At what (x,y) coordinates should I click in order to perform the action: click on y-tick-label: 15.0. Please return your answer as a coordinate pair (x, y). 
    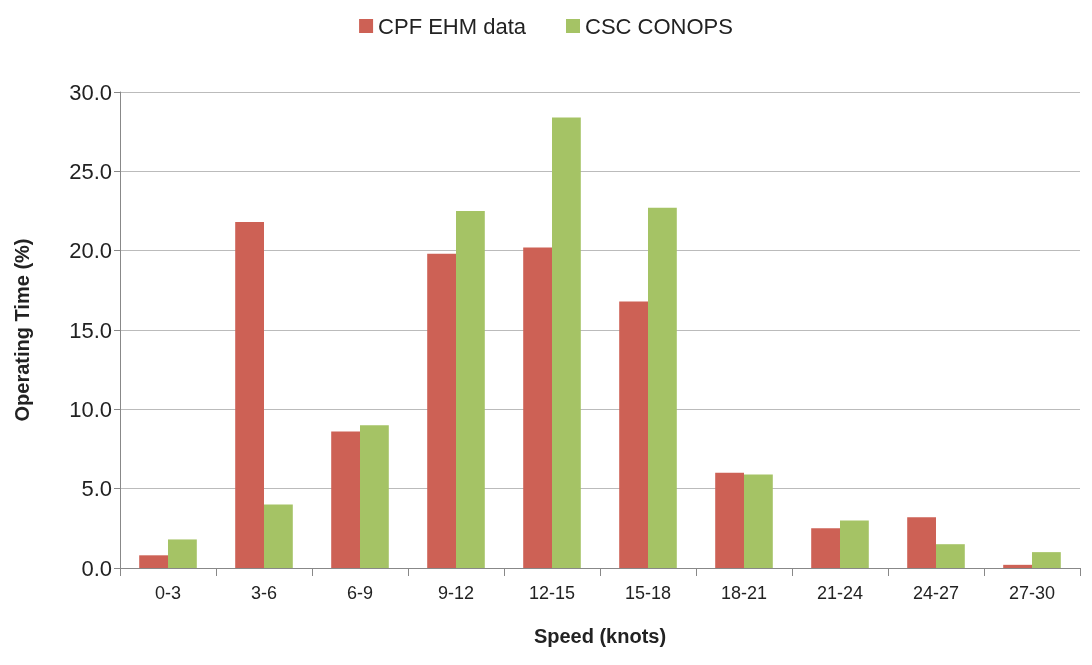
    Looking at the image, I should click on (90, 330).